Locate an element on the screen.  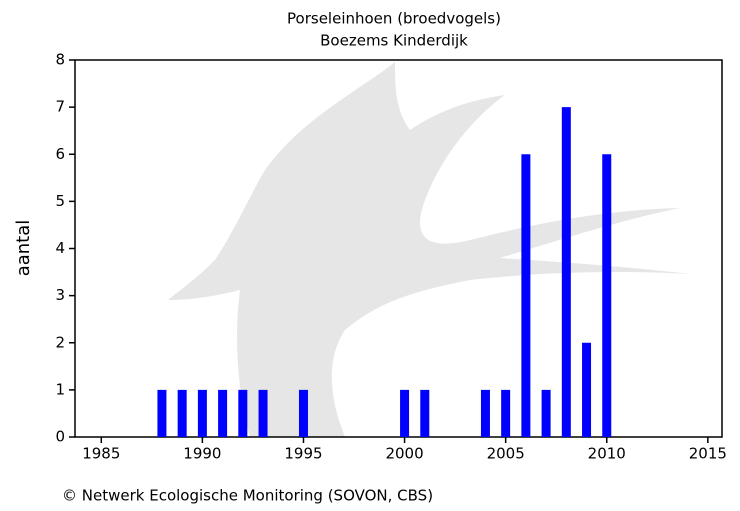
x-tick-label: 2010 is located at coordinates (607, 454).